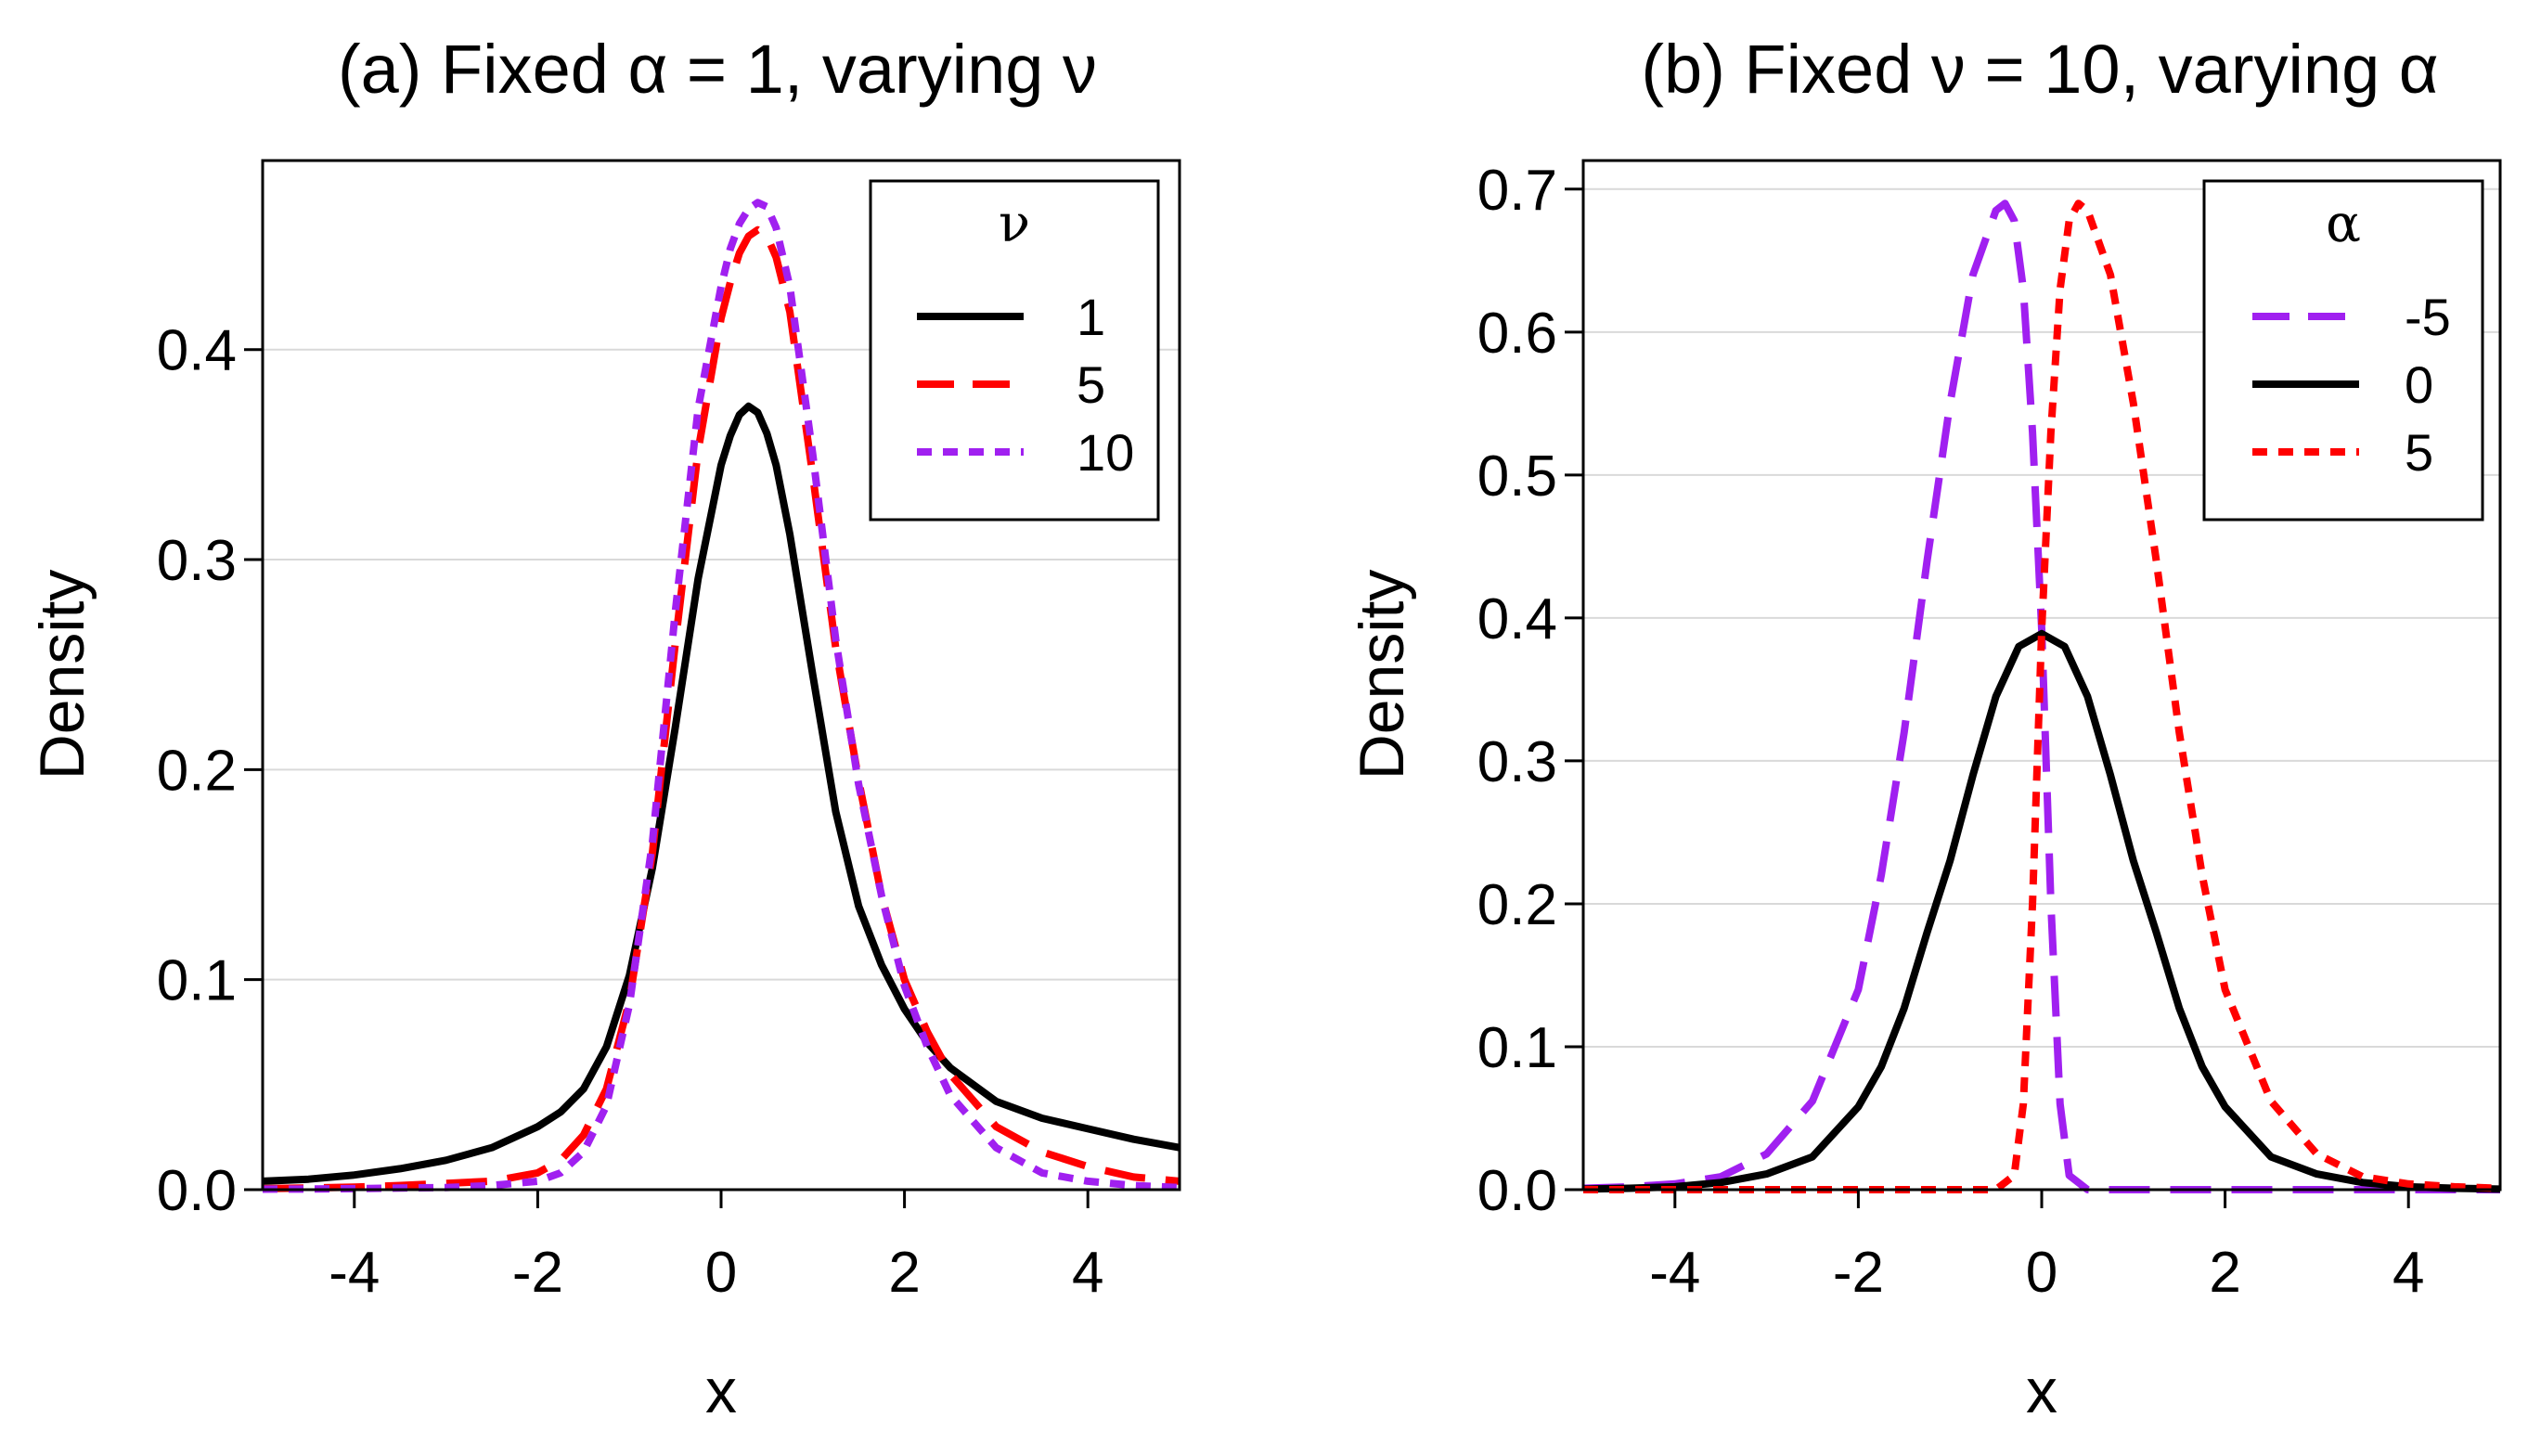 This screenshot has height=1456, width=2528. What do you see at coordinates (537, 1273) in the screenshot?
I see `chart-a-x-tick-label: -2` at bounding box center [537, 1273].